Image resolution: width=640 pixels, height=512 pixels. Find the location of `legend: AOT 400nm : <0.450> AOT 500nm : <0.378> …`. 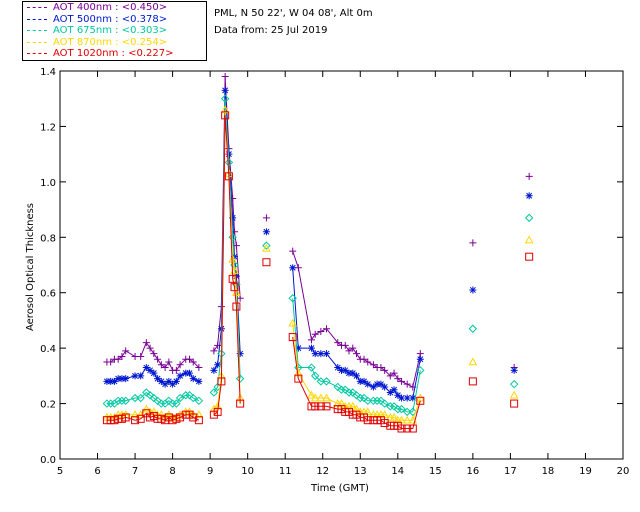

legend: AOT 400nm : <0.450> AOT 500nm : <0.378> … is located at coordinates (114, 31).